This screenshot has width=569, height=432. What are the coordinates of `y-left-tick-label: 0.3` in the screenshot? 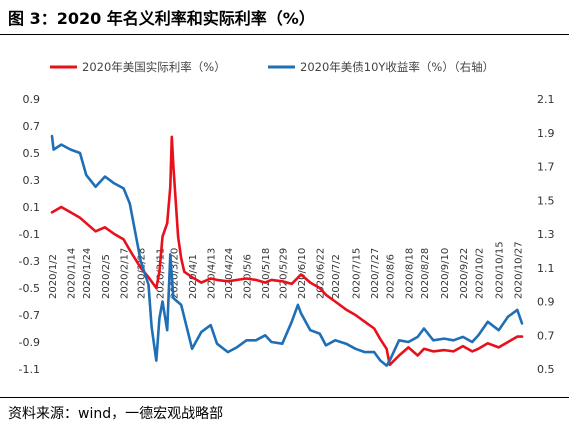 It's located at (32, 180).